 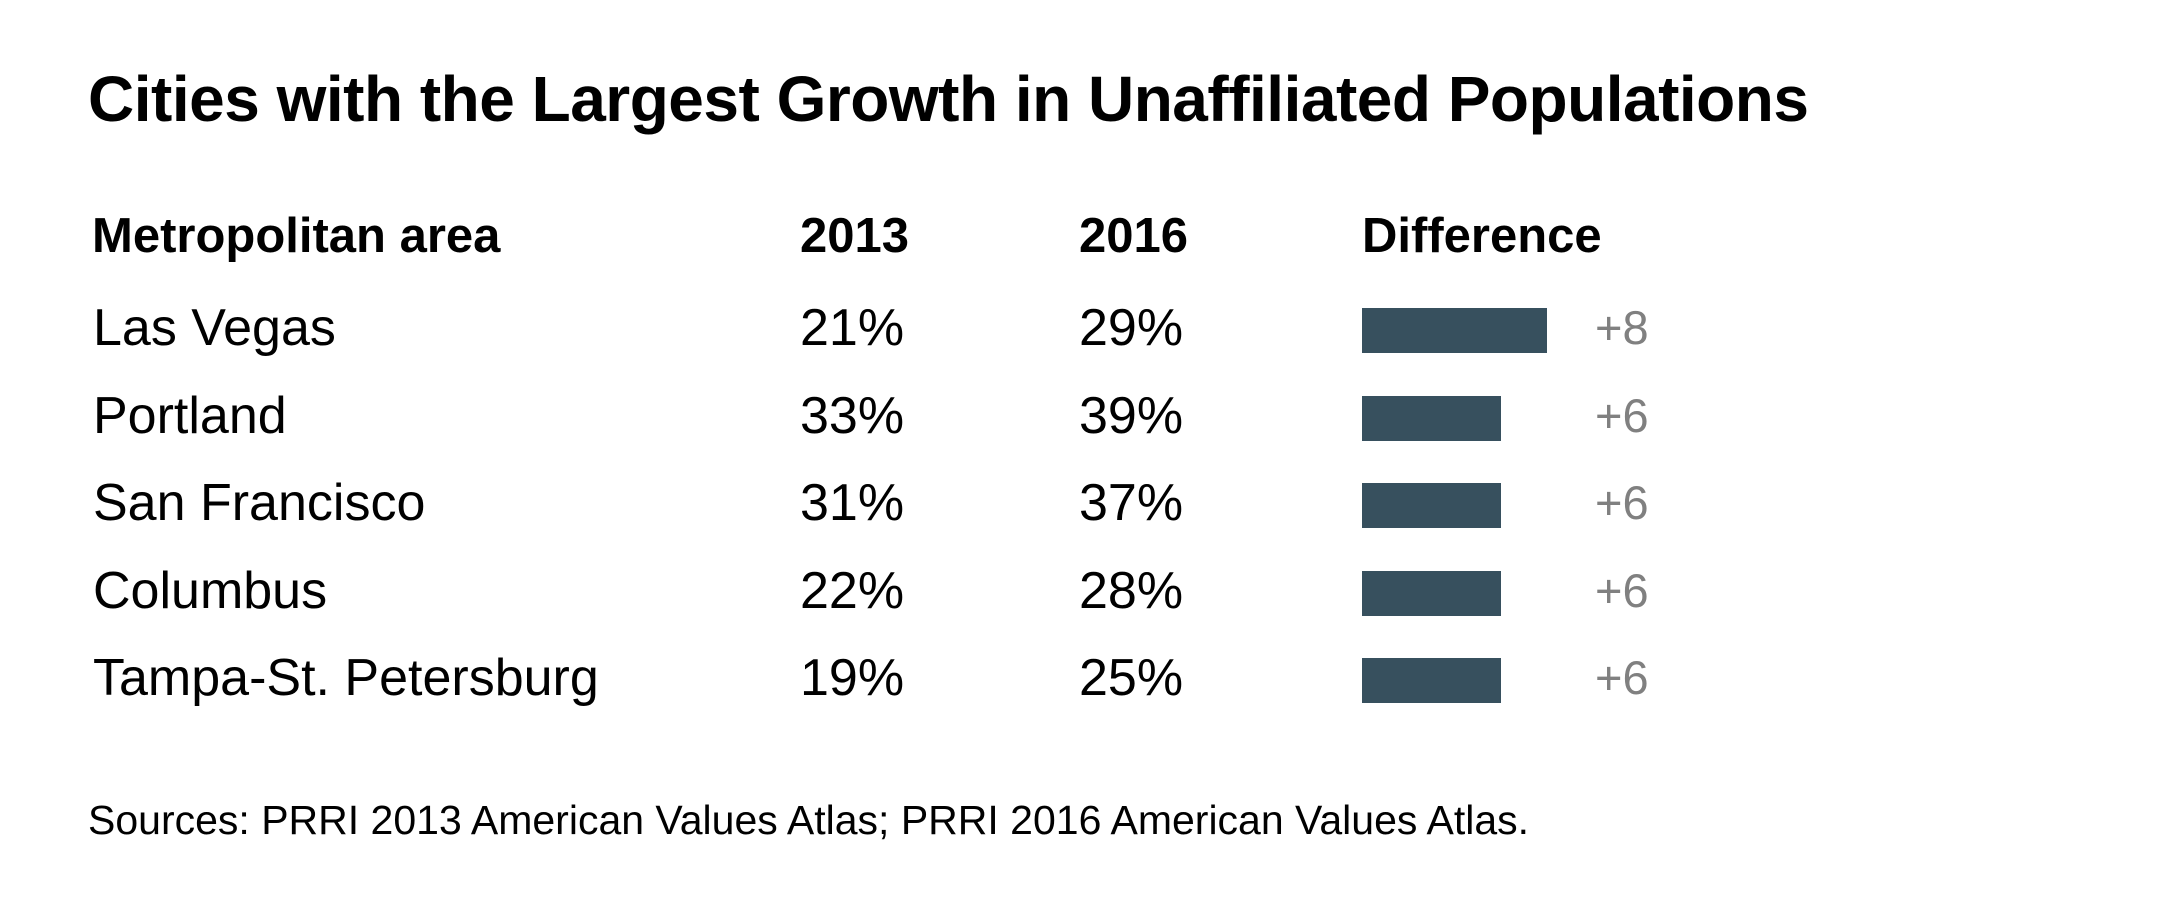 What do you see at coordinates (1131, 415) in the screenshot?
I see `value-2016: 39%` at bounding box center [1131, 415].